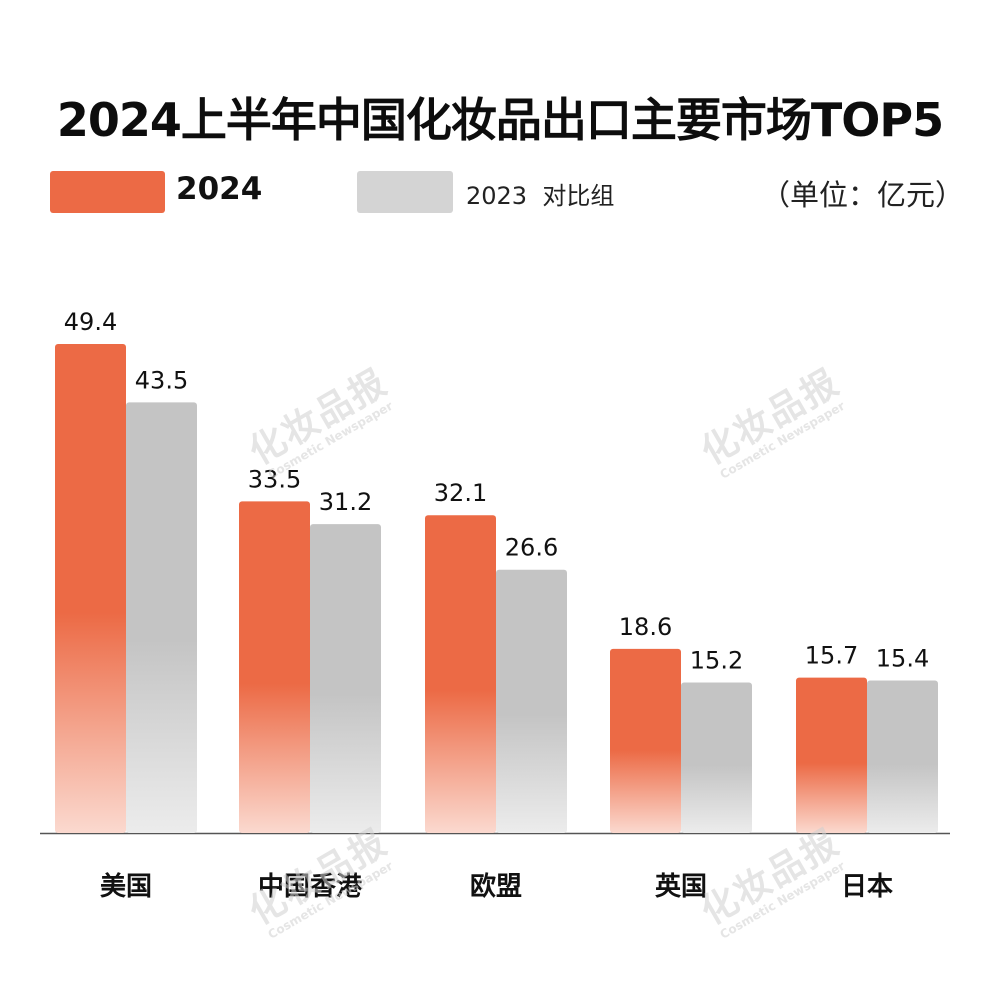 This screenshot has height=986, width=1000. What do you see at coordinates (862, 195) in the screenshot?
I see `unit-label: （单位：亿元）` at bounding box center [862, 195].